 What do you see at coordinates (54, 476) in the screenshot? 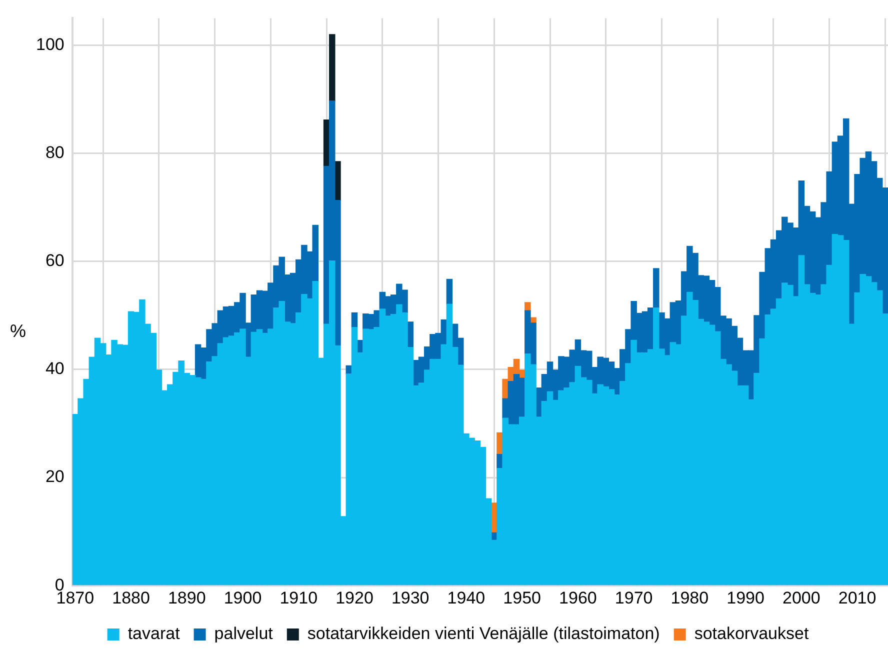
I see `y-tick-label: 20` at bounding box center [54, 476].